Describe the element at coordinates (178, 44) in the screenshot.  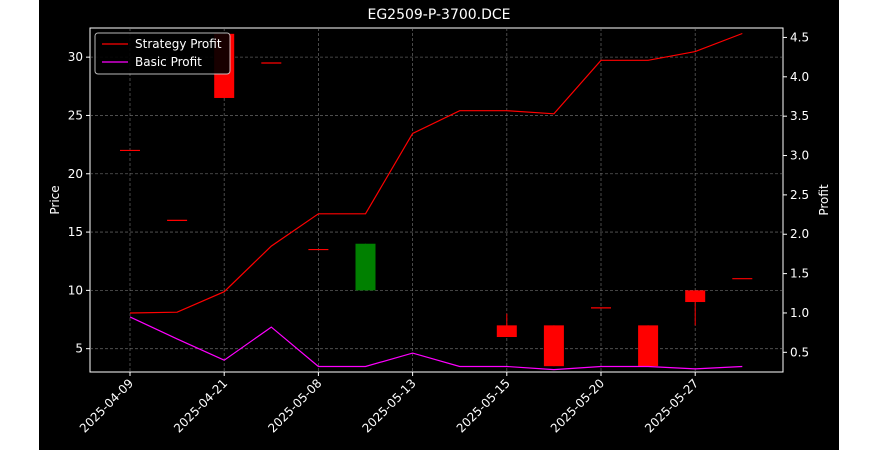
I see `legend-label-strategy-profit: Strategy Profit` at that location.